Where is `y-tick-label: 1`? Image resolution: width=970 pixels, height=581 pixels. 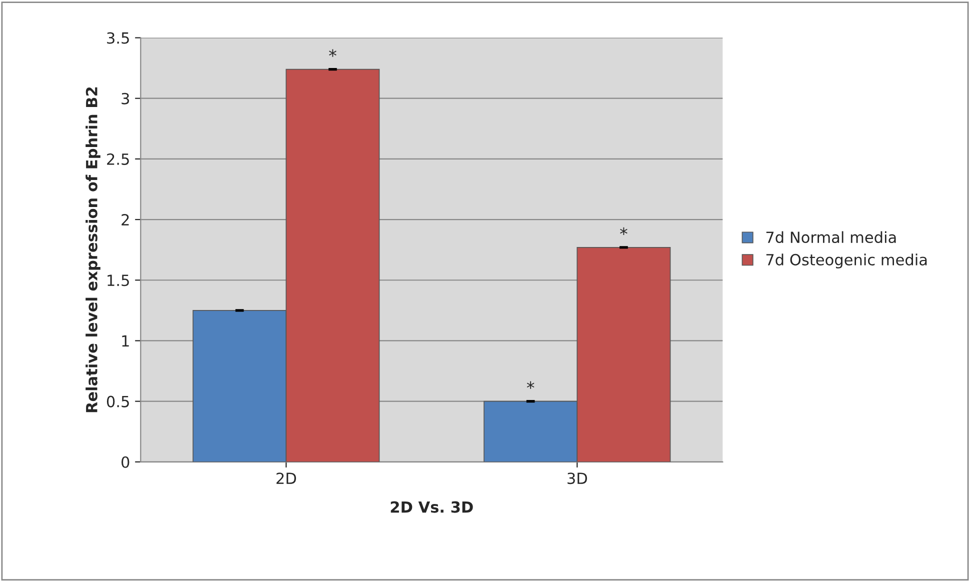
y-tick-label: 1 is located at coordinates (125, 341).